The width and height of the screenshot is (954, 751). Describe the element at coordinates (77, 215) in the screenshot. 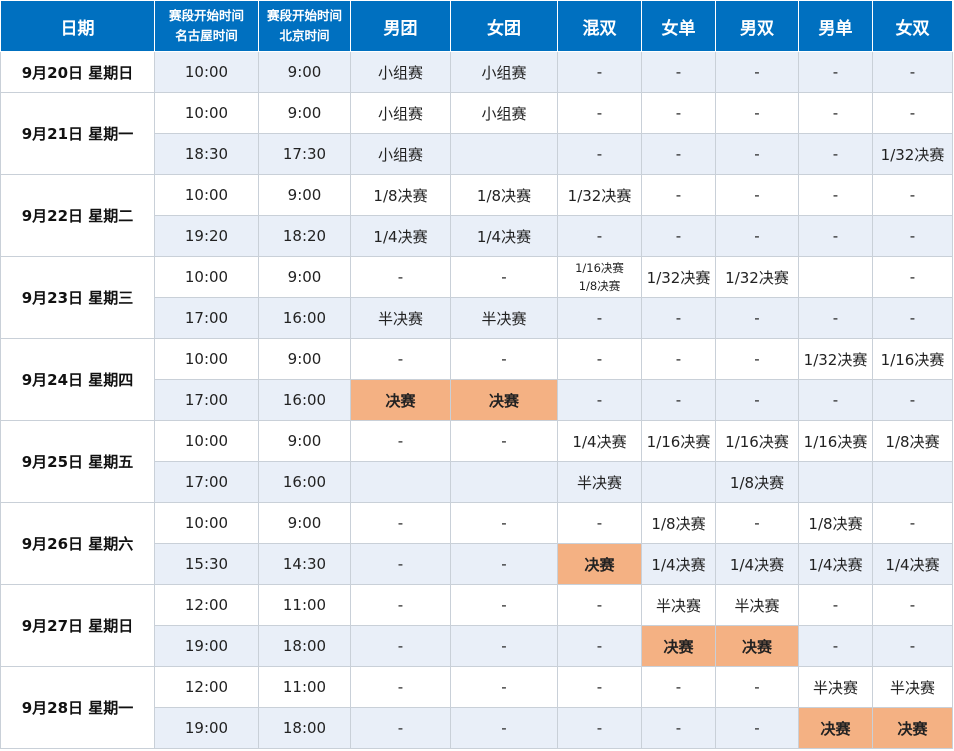

I see `date-cell: 9月22日 星期二` at that location.